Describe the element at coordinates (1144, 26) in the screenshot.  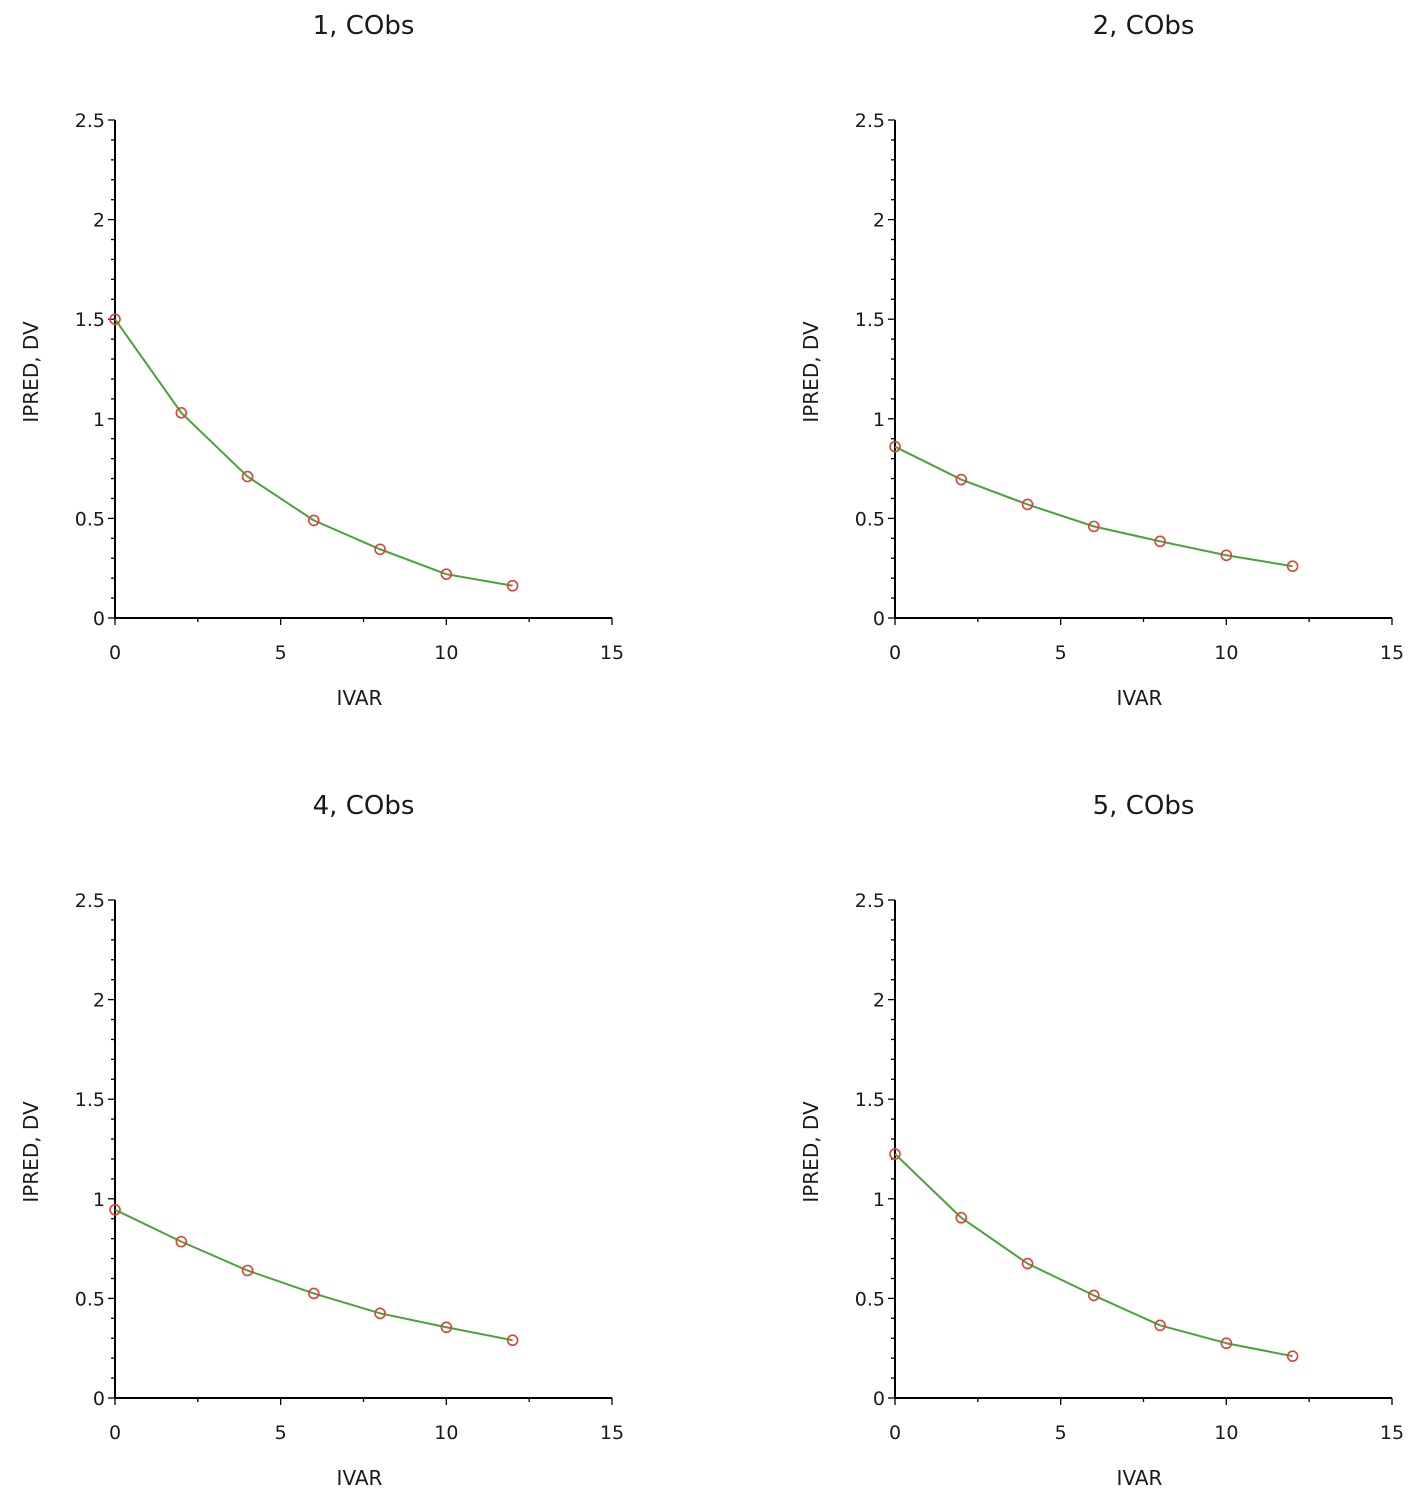
I see `chart-title: 2, CObs` at that location.